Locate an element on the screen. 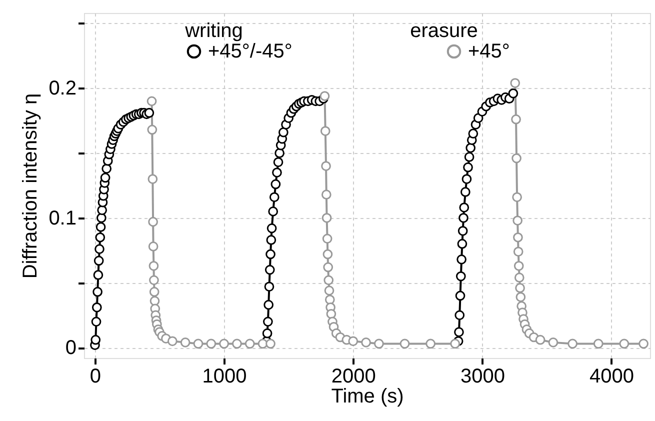  x-tick-label: 4000 is located at coordinates (612, 377).